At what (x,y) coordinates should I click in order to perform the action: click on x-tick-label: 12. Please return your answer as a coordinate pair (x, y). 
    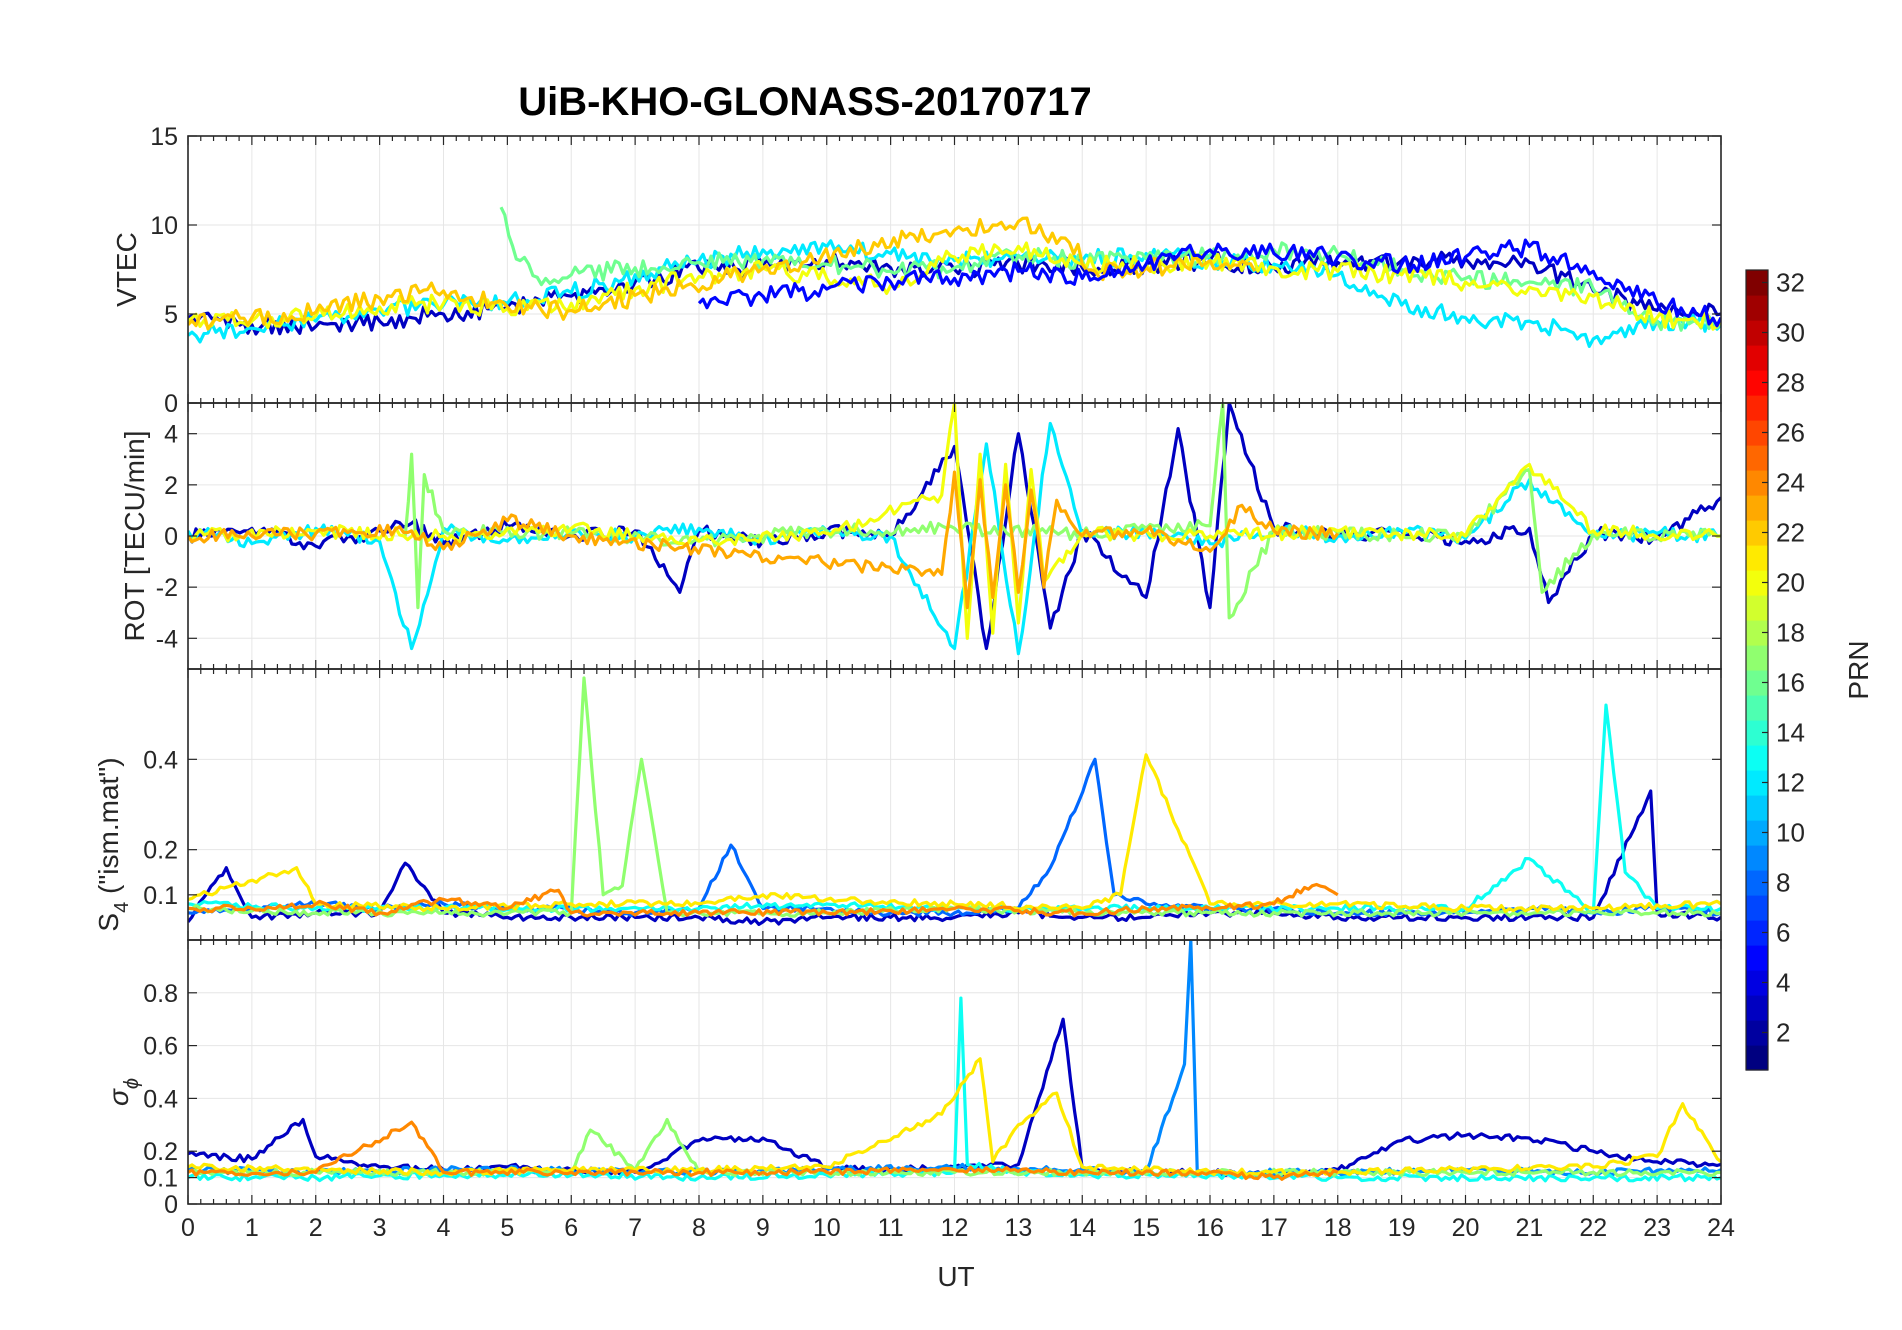
    Looking at the image, I should click on (955, 1228).